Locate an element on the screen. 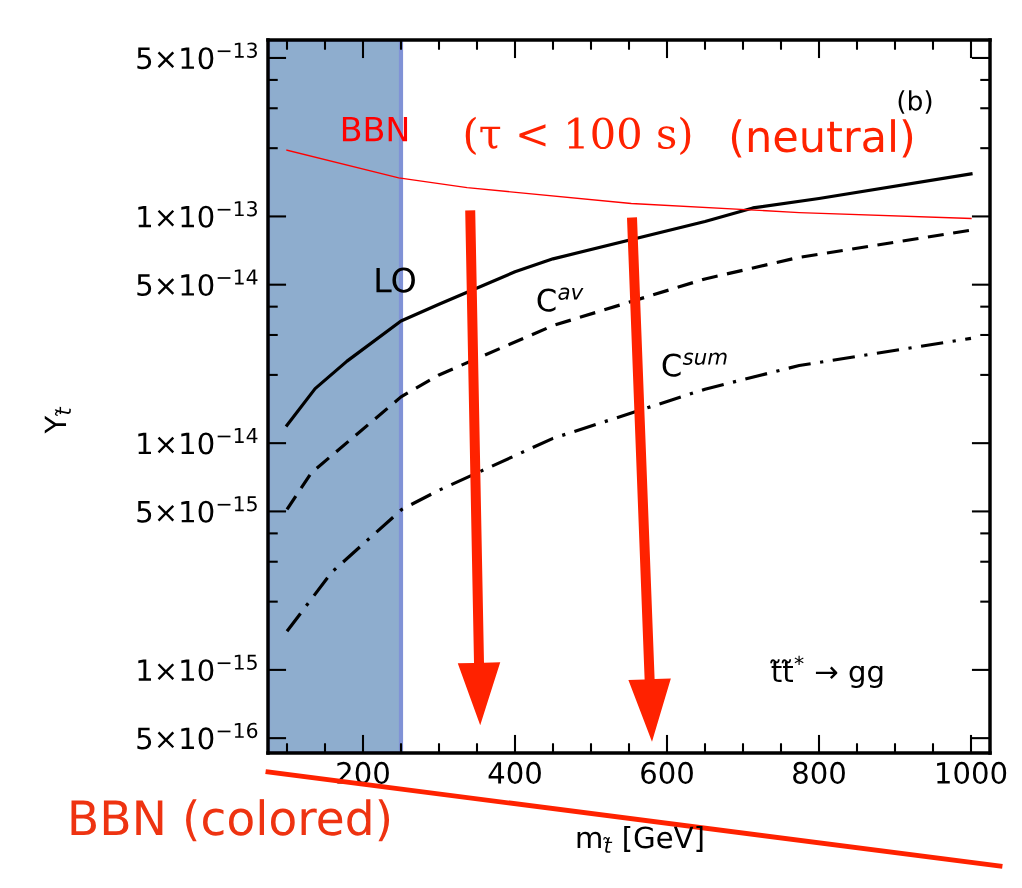 This screenshot has height=888, width=1022. series-label: LO is located at coordinates (395, 280).